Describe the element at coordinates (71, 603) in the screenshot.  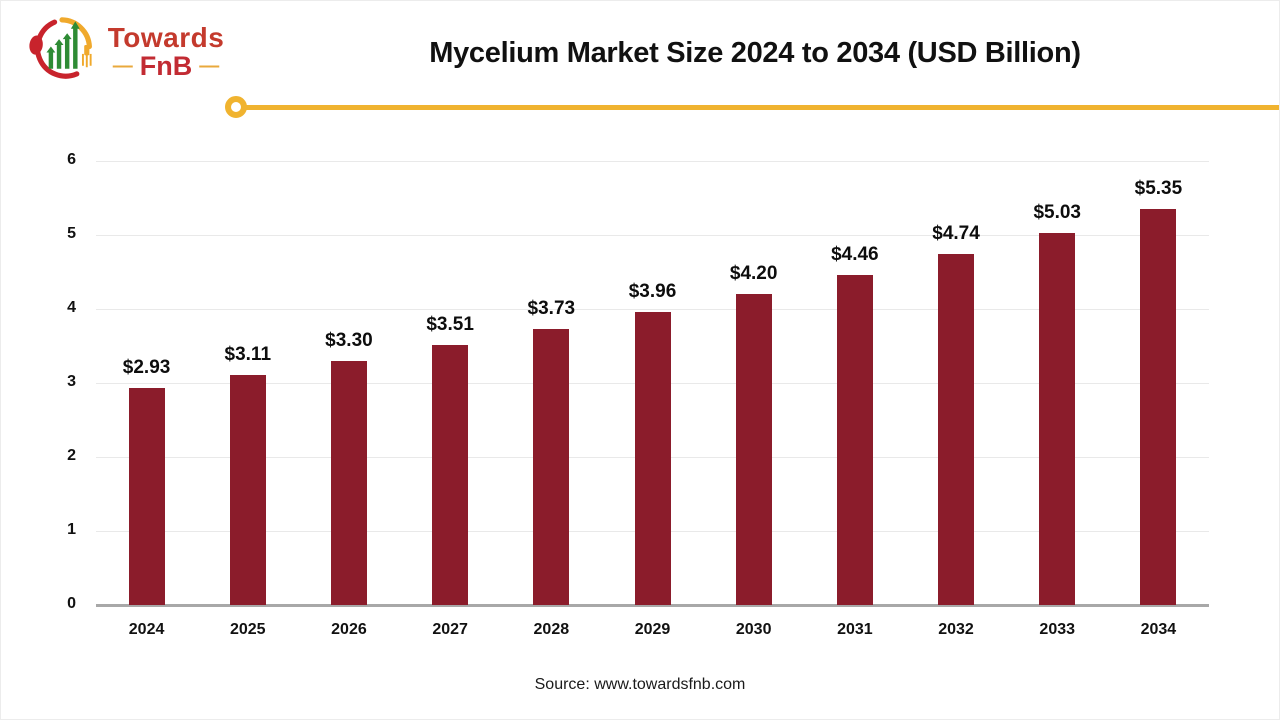
I see `y-tick-label-0: 0` at that location.